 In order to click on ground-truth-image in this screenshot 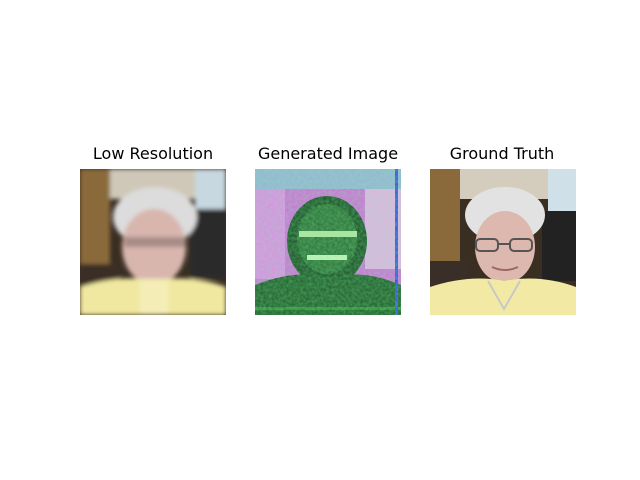, I will do `click(503, 242)`.